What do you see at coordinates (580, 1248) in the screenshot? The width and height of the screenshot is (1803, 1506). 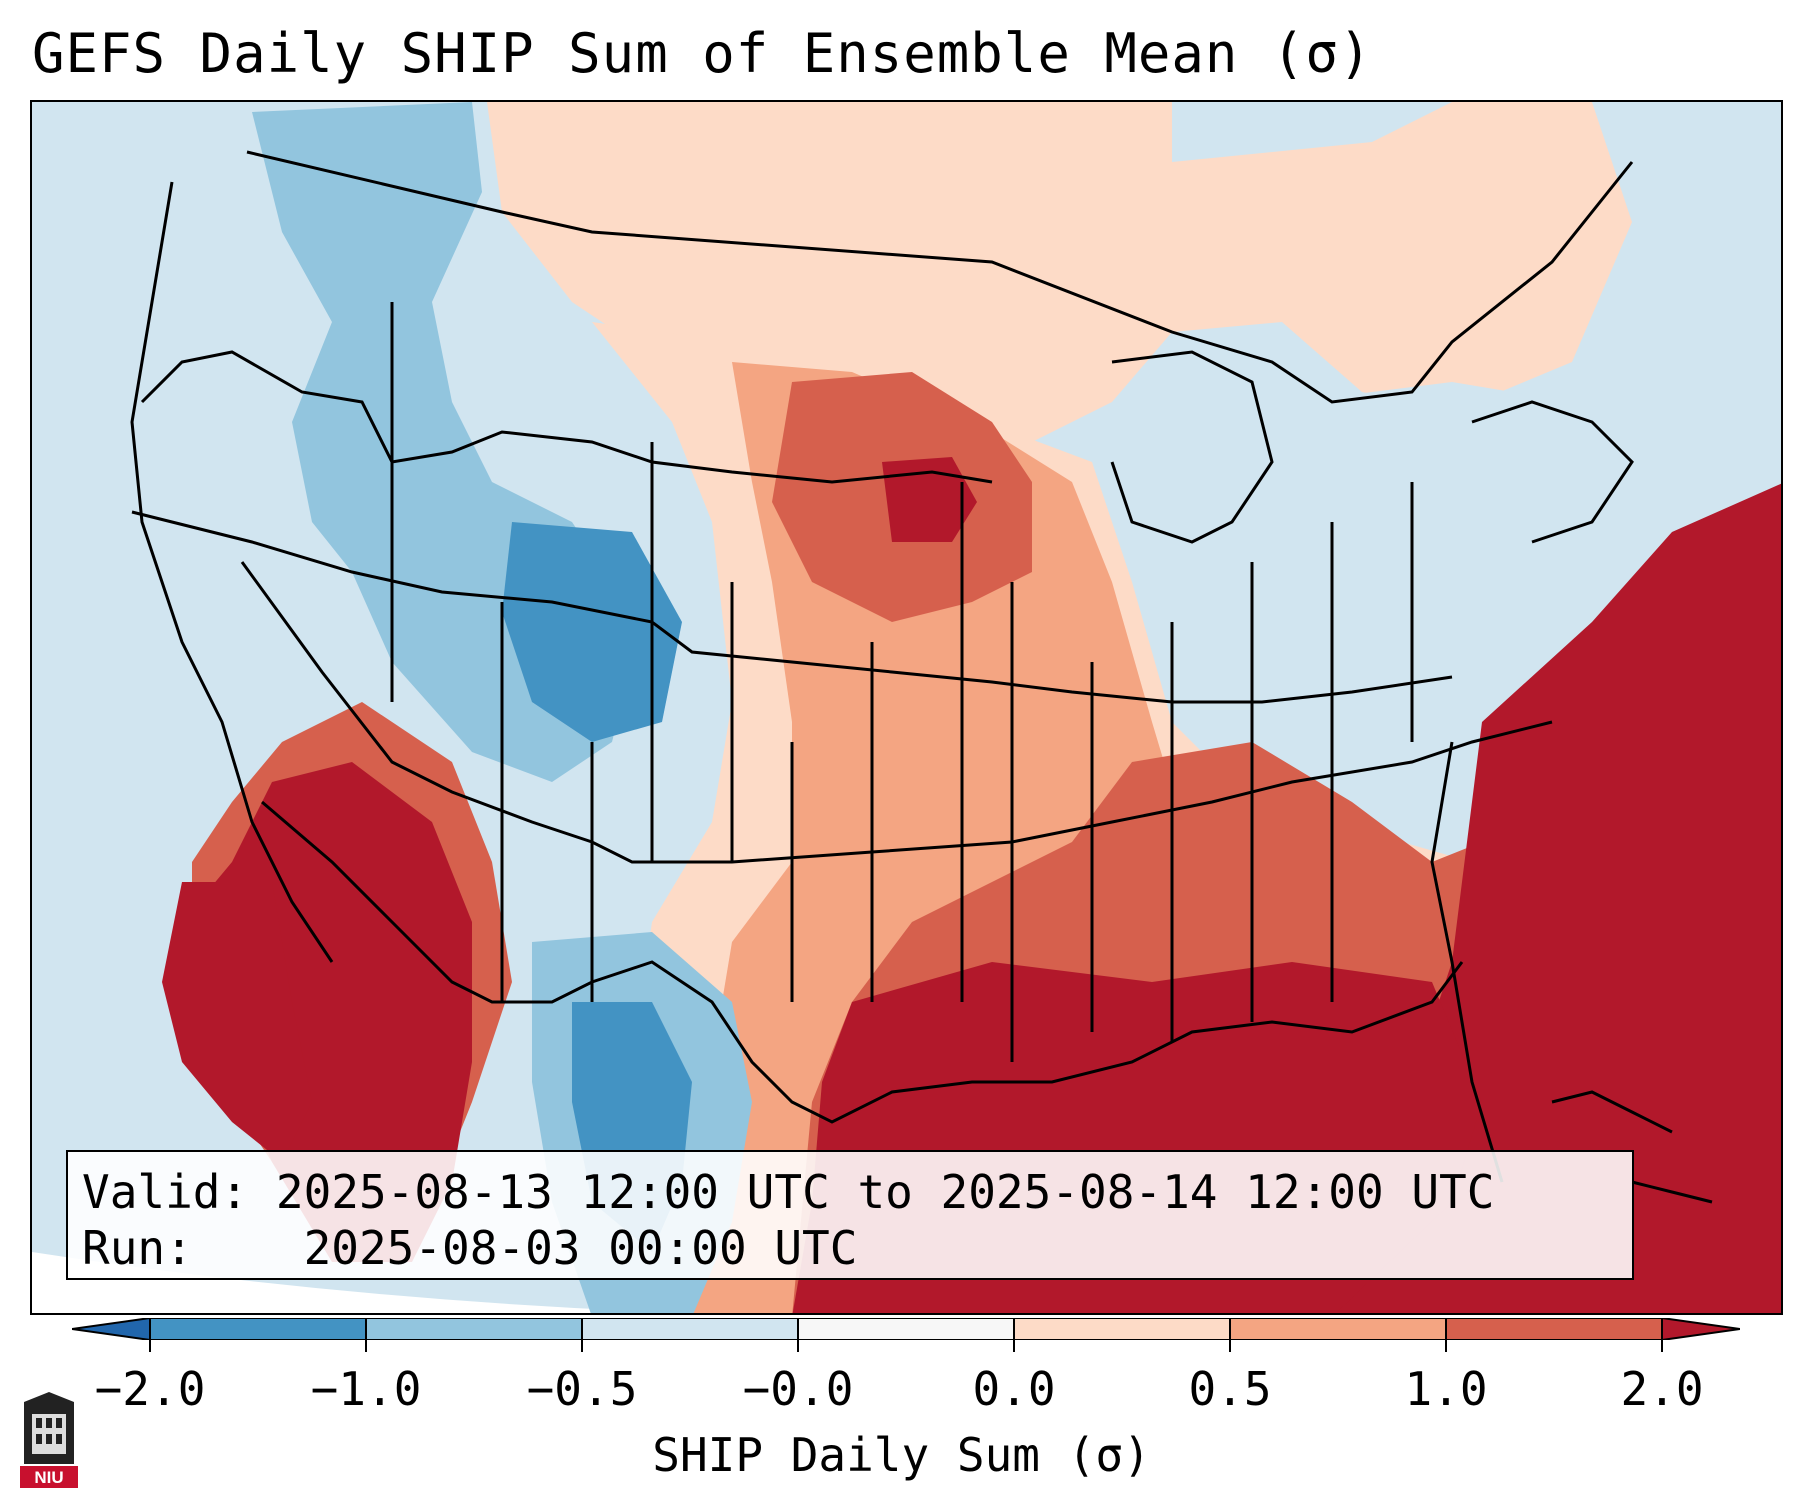 I see `run-value: 2025-08-03 00:00 UTC` at bounding box center [580, 1248].